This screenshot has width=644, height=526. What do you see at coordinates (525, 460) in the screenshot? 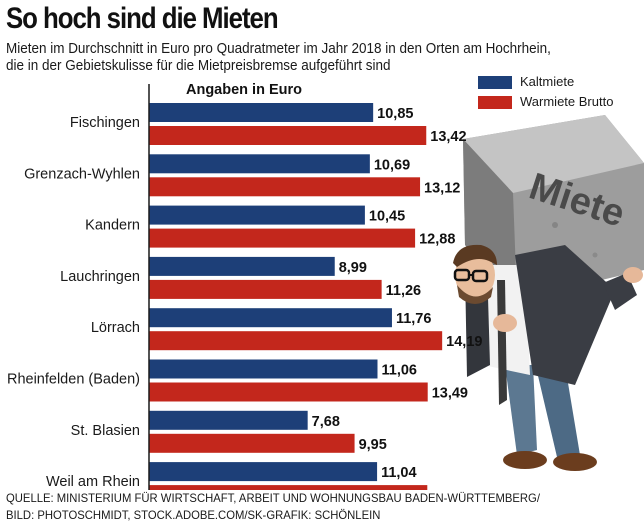
I see `man-shoe-left` at bounding box center [525, 460].